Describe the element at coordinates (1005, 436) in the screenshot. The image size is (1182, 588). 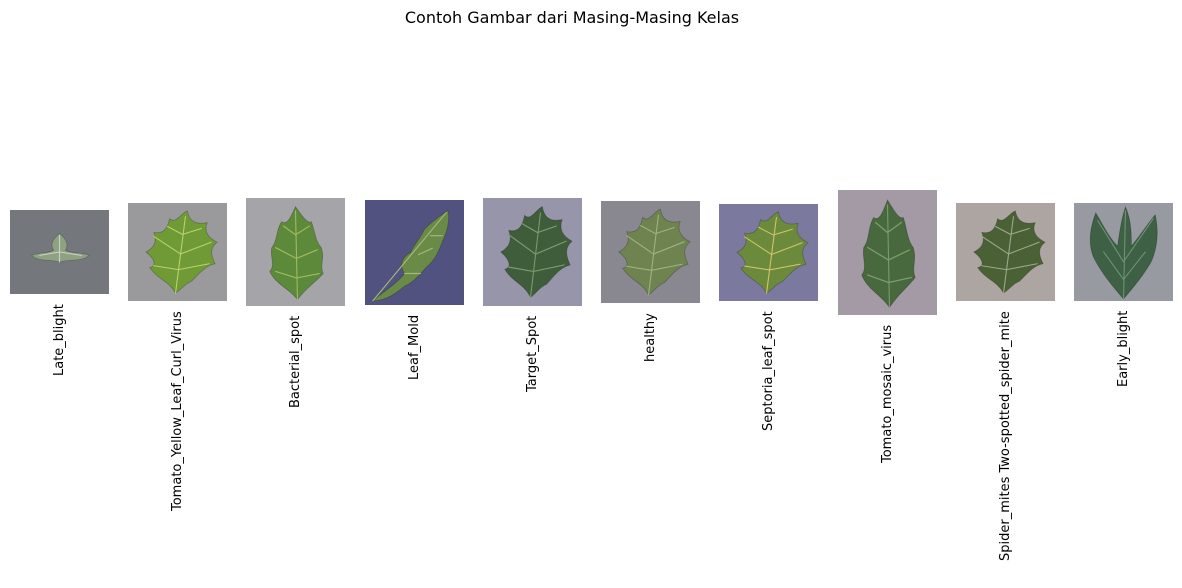
I see `class-label: Spider_mites Two-spotted_spider_mite` at that location.